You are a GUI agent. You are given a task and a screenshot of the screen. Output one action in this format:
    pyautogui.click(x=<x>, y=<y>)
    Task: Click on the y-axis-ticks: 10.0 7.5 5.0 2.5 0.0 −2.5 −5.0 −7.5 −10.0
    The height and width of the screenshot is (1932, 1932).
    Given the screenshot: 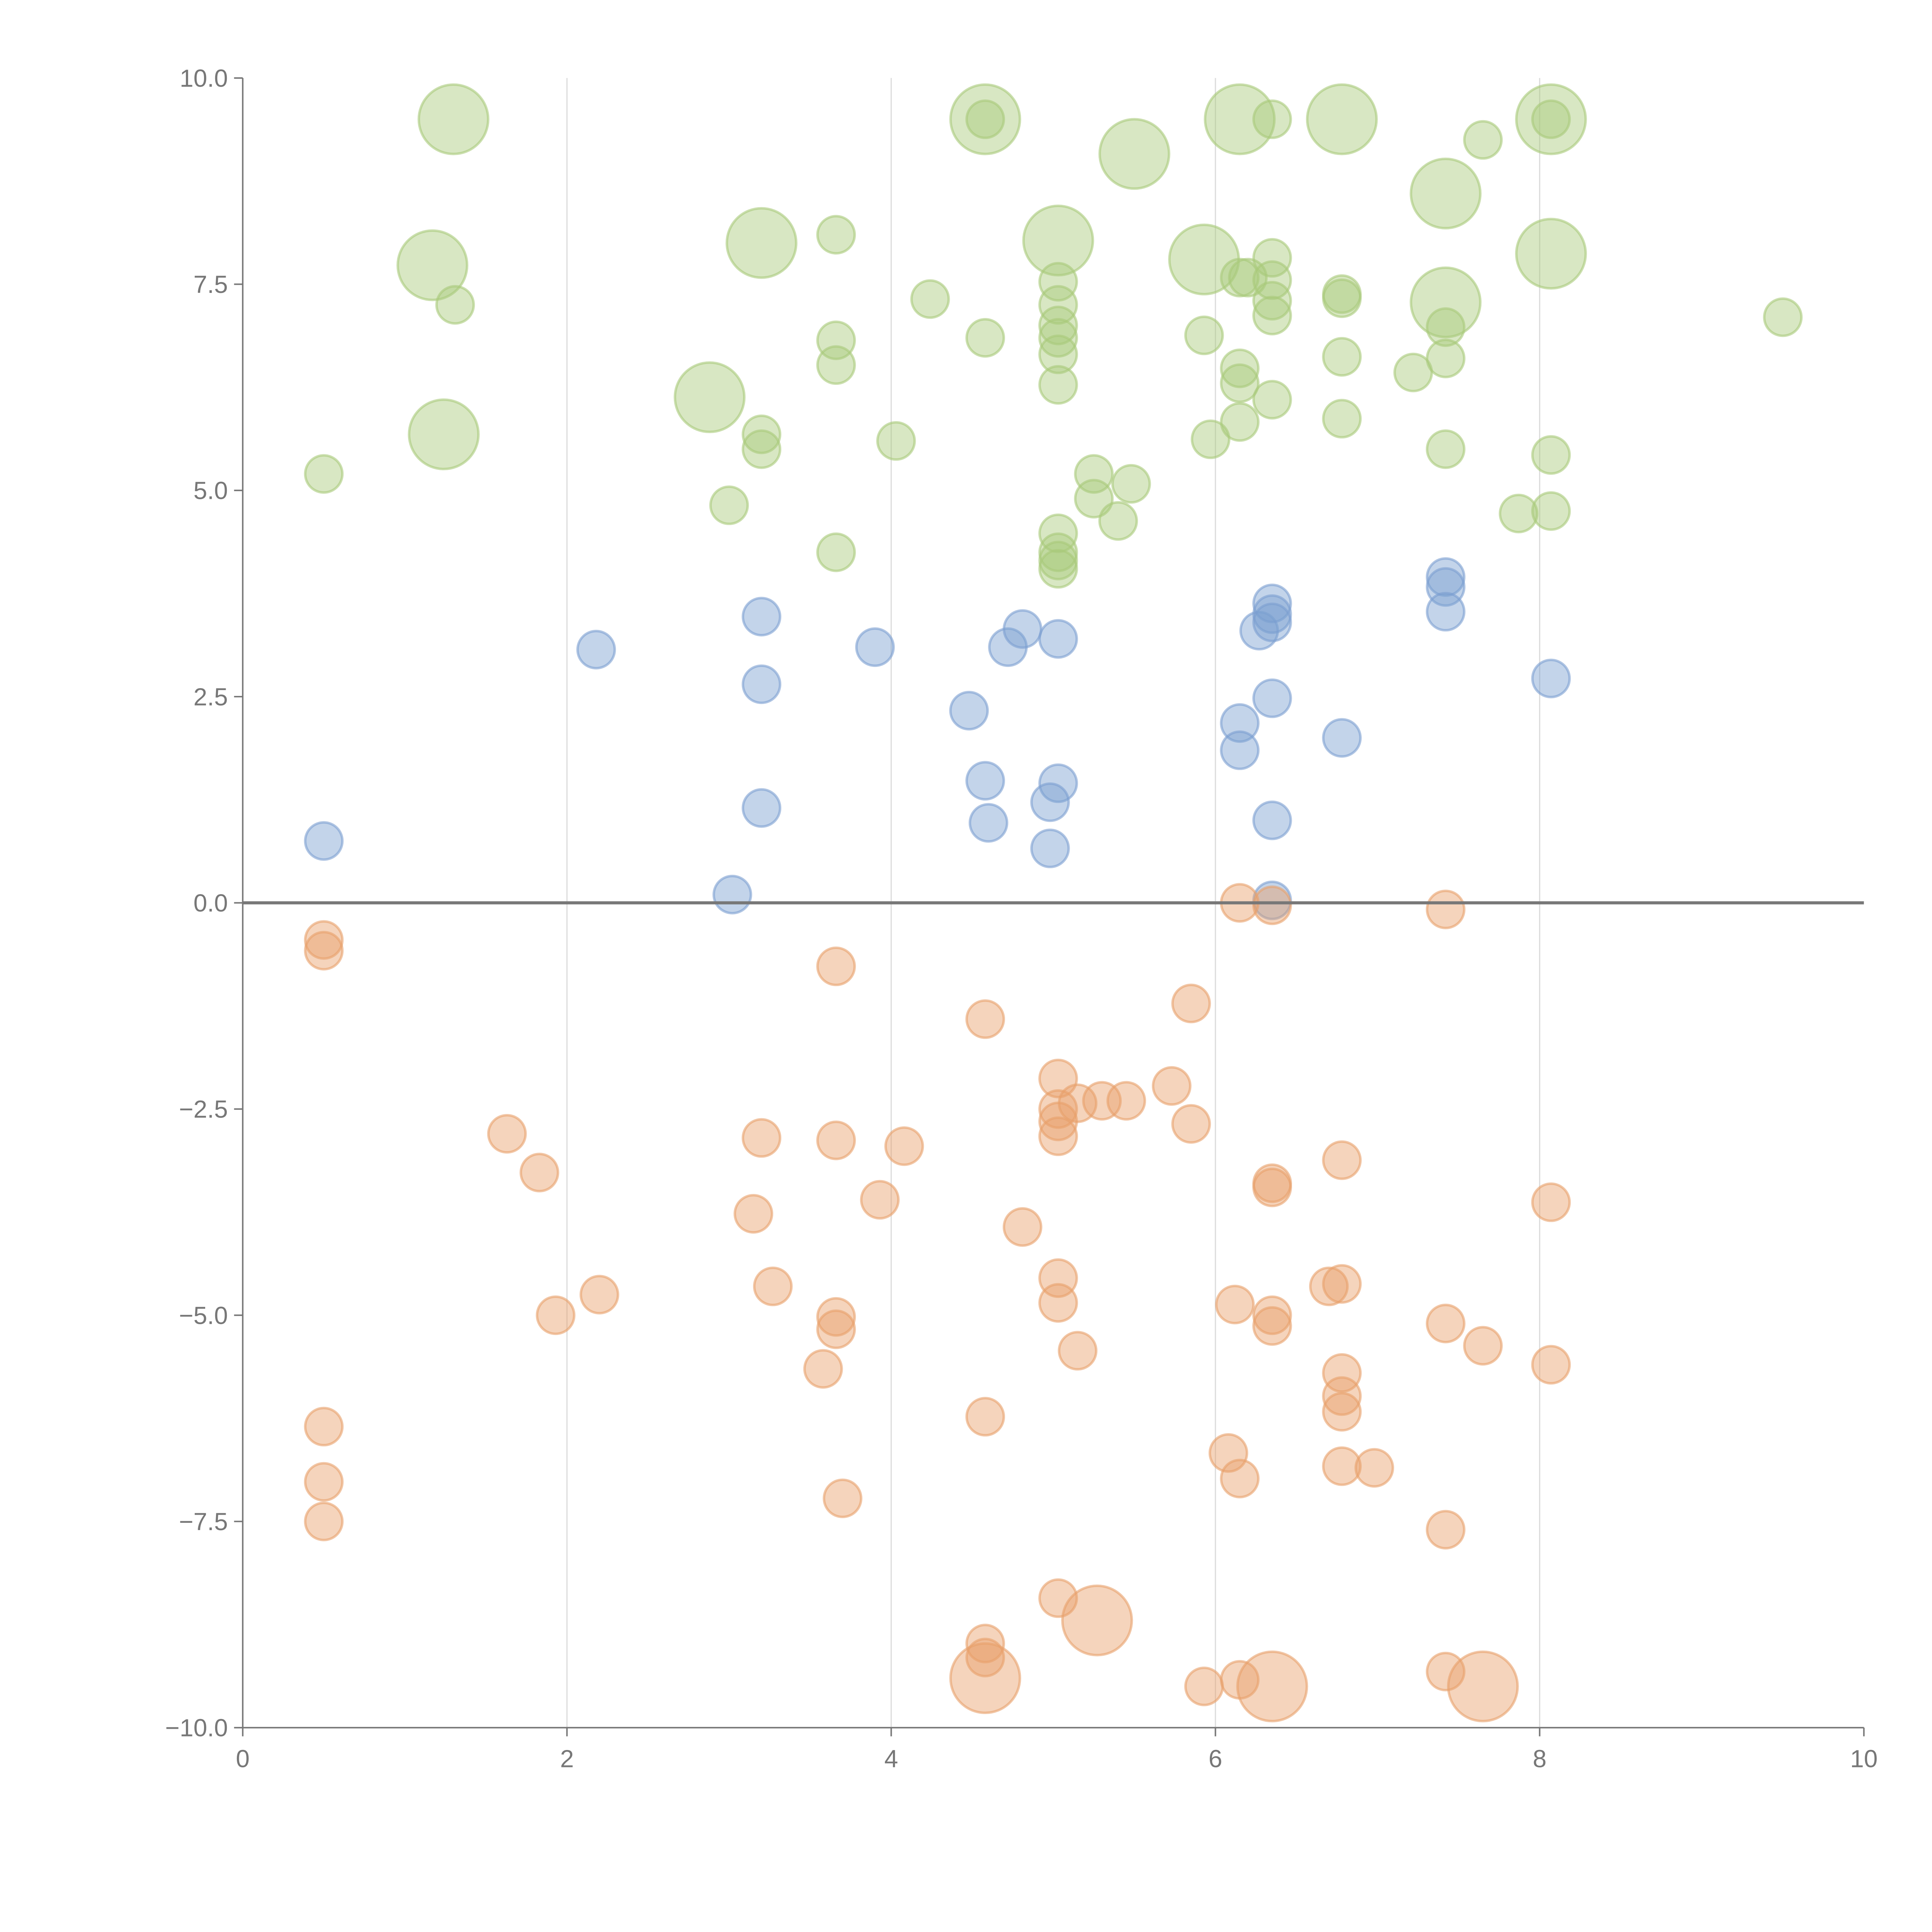 What is the action you would take?
    pyautogui.click(x=204, y=903)
    